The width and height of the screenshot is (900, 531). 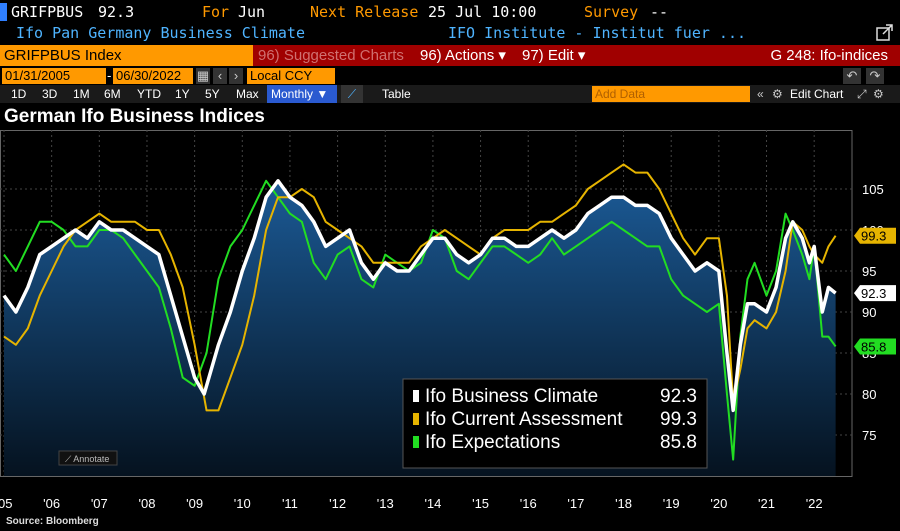 What do you see at coordinates (126, 55) in the screenshot?
I see `security-field: GRIFPBUS Index` at bounding box center [126, 55].